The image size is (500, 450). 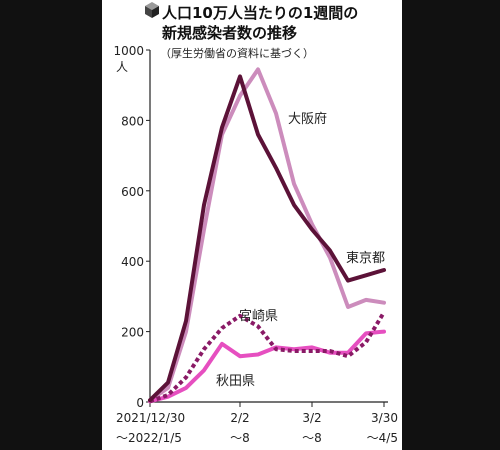 What do you see at coordinates (239, 418) in the screenshot?
I see `x-tick-label: 2/2` at bounding box center [239, 418].